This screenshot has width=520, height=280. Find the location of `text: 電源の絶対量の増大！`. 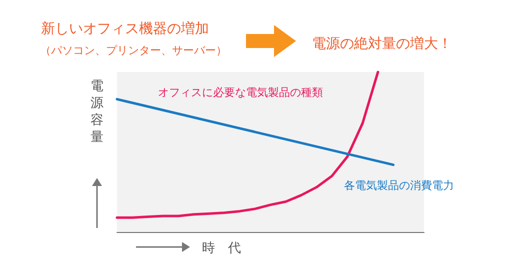

text: 電源の絶対量の増大！ is located at coordinates (382, 44).